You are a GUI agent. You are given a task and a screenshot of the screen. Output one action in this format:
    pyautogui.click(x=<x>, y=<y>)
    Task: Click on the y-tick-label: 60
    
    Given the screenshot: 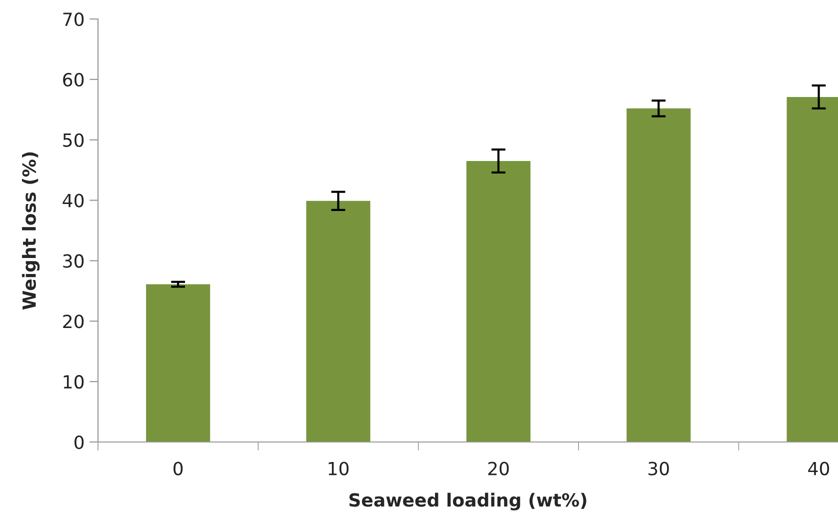 What is the action you would take?
    pyautogui.click(x=73, y=79)
    